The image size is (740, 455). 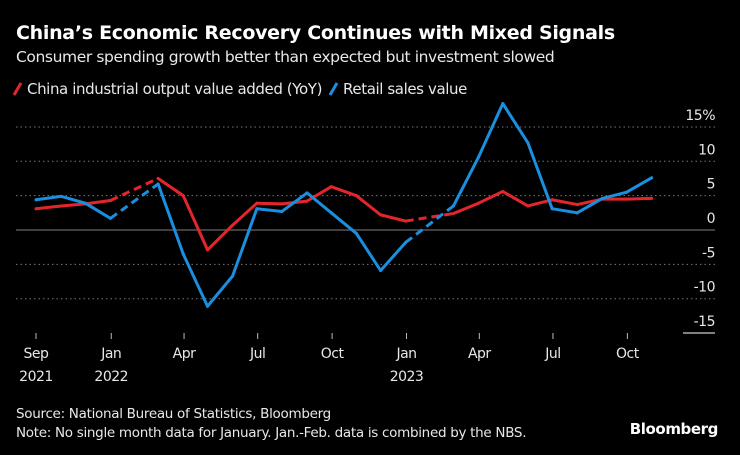 What do you see at coordinates (711, 185) in the screenshot?
I see `y-tick-label: 5` at bounding box center [711, 185].